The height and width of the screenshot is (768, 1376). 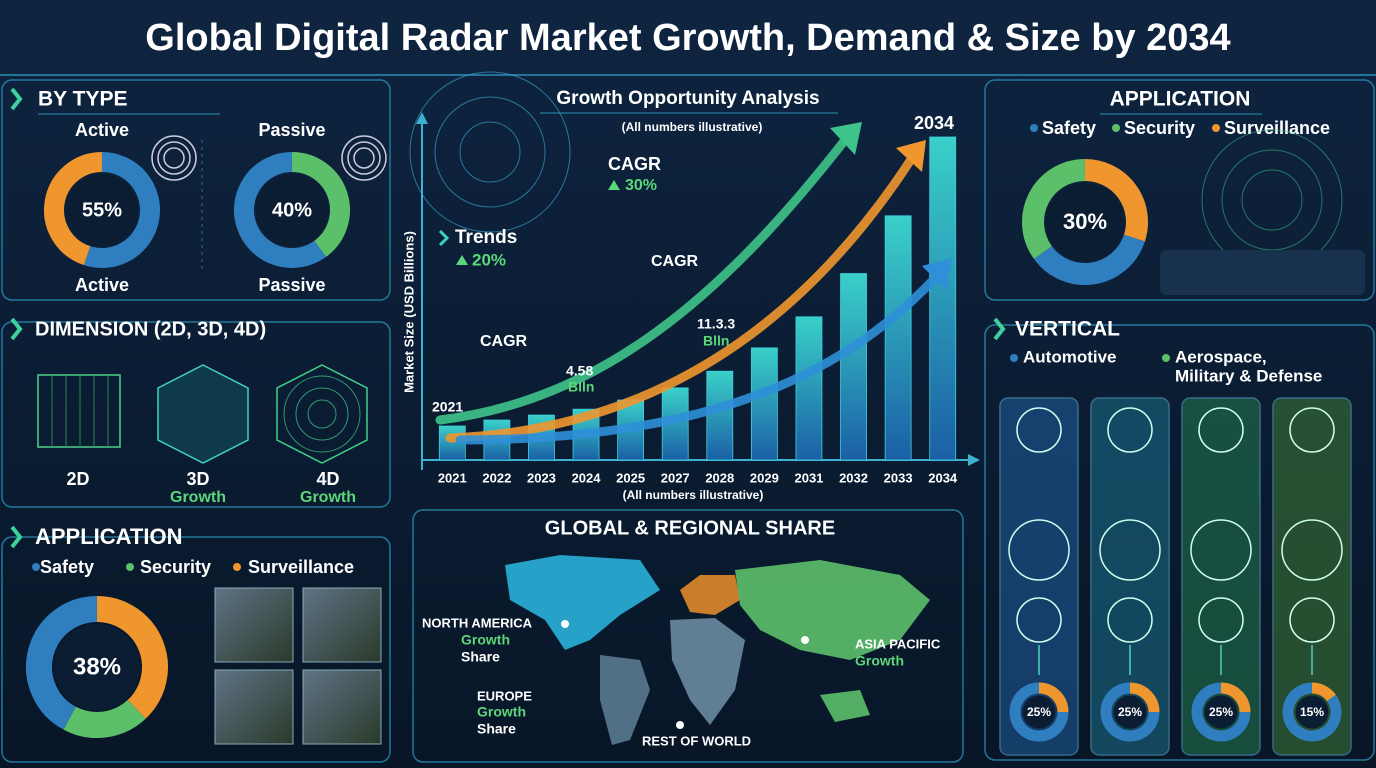 What do you see at coordinates (696, 740) in the screenshot?
I see `label: REST OF WORLD` at bounding box center [696, 740].